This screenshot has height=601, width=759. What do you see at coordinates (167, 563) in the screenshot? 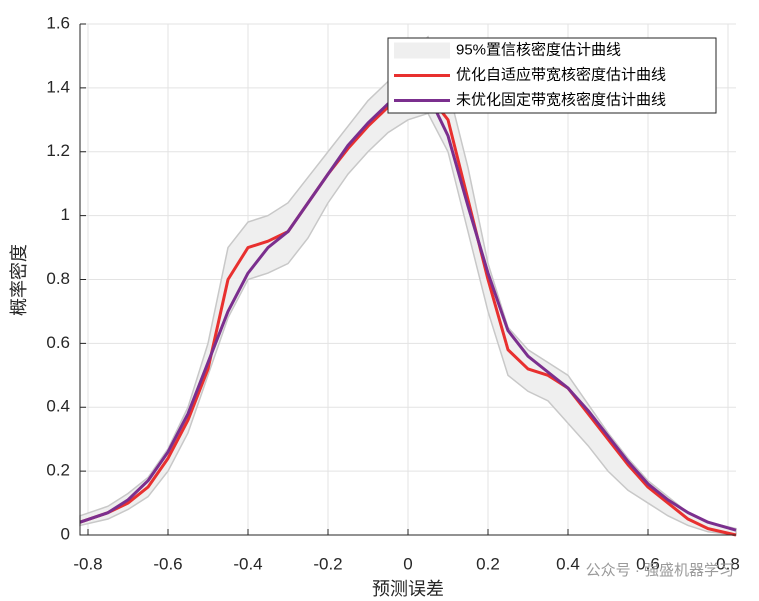
I see `x-tick-label: -0.6` at bounding box center [167, 563].